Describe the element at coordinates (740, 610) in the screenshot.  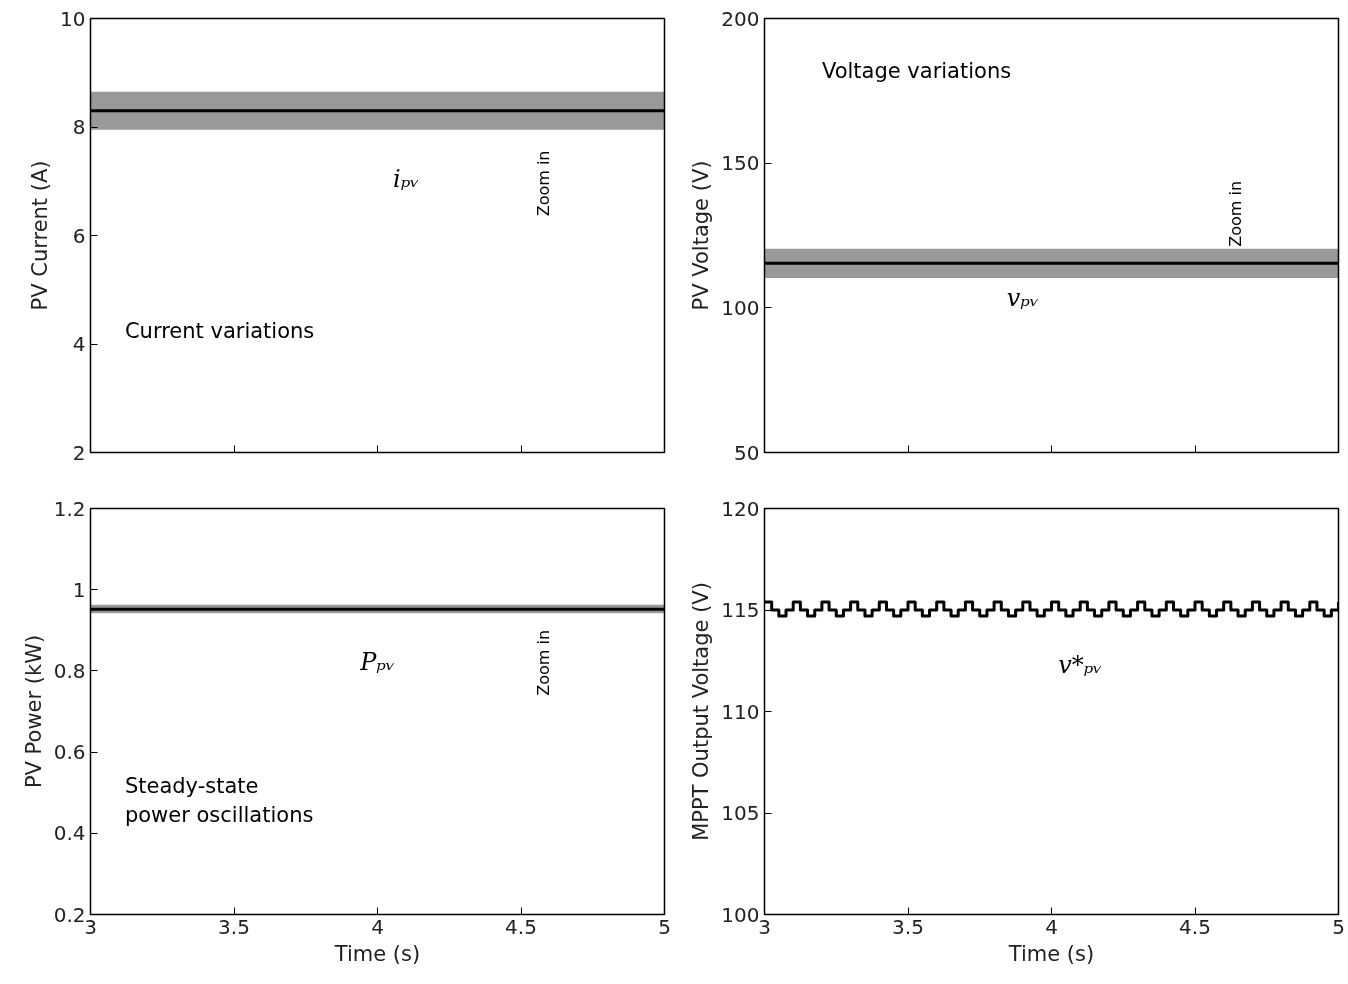
I see `y-tick-label: 115` at that location.